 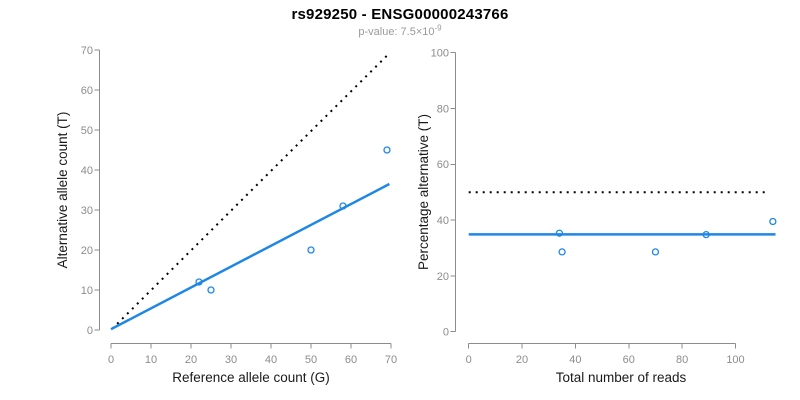 What do you see at coordinates (396, 32) in the screenshot?
I see `p-value-text: p-value: 7.5×10` at bounding box center [396, 32].